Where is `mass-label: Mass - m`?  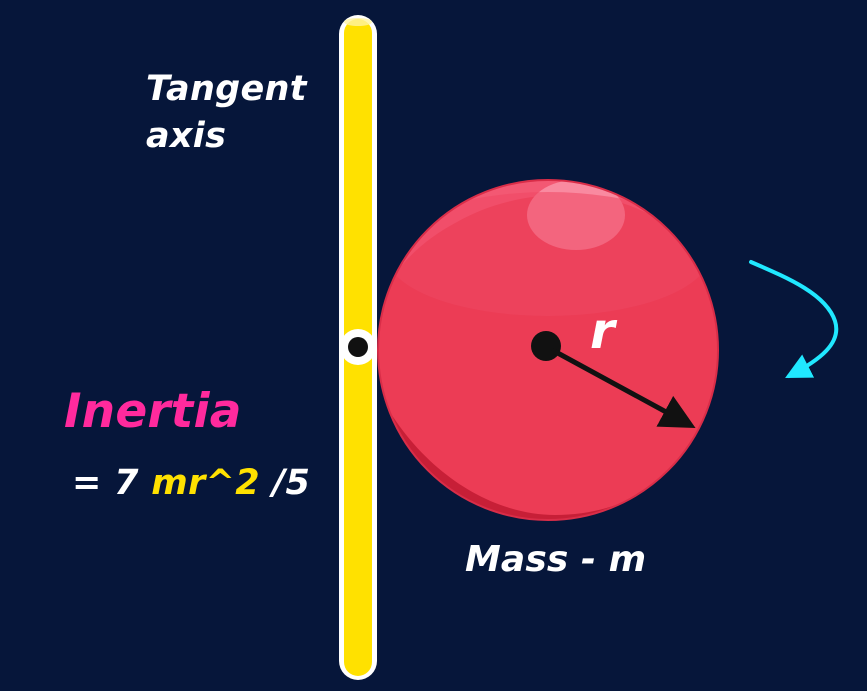 mass-label: Mass - m is located at coordinates (556, 559).